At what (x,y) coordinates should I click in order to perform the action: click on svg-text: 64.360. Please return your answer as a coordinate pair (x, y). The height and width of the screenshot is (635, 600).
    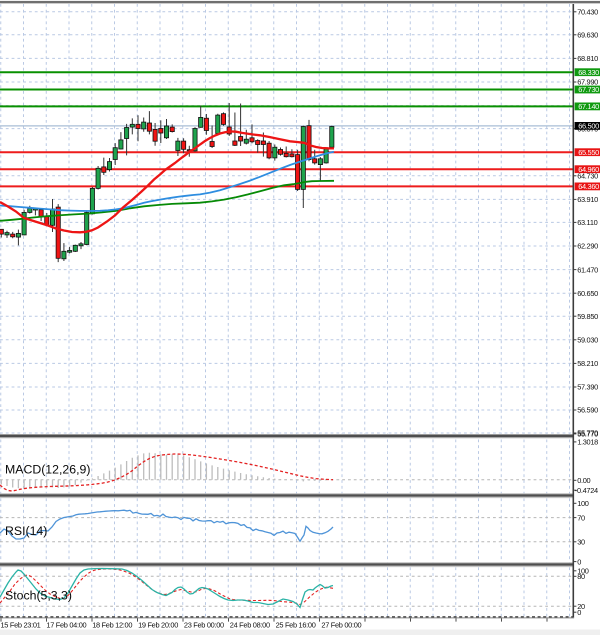
    Looking at the image, I should click on (588, 186).